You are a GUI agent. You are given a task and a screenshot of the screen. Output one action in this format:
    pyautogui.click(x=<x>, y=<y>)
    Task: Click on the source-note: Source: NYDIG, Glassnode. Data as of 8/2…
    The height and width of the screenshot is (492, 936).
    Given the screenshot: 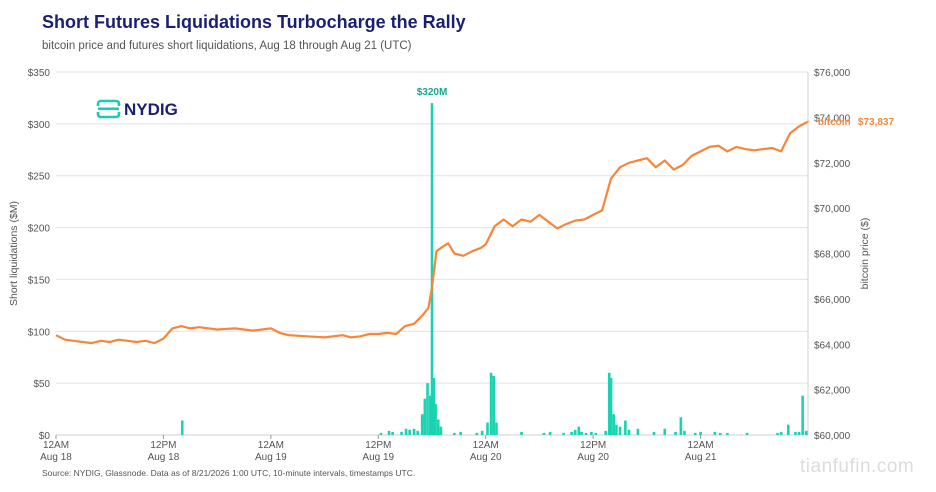 What is the action you would take?
    pyautogui.click(x=229, y=473)
    